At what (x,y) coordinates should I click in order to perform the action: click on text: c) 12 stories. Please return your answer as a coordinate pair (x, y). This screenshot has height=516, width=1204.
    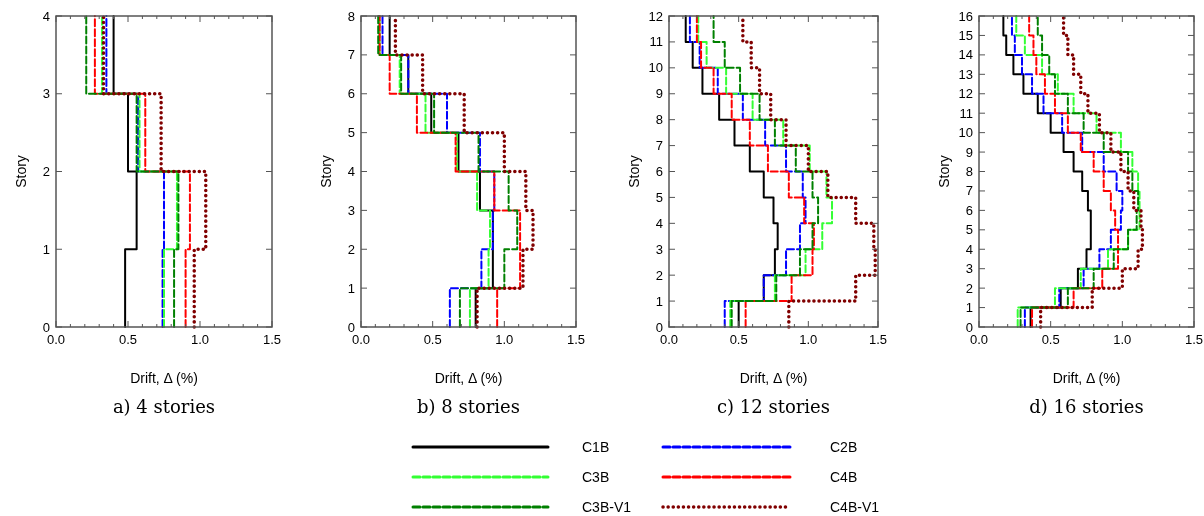
    Looking at the image, I should click on (773, 406).